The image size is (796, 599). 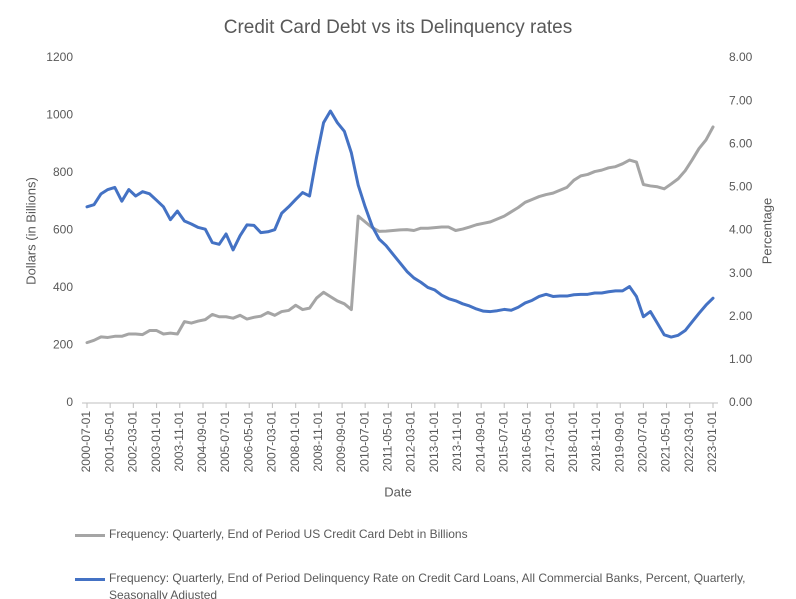 I want to click on x-tick-label: 2013-01-01, so click(x=434, y=442).